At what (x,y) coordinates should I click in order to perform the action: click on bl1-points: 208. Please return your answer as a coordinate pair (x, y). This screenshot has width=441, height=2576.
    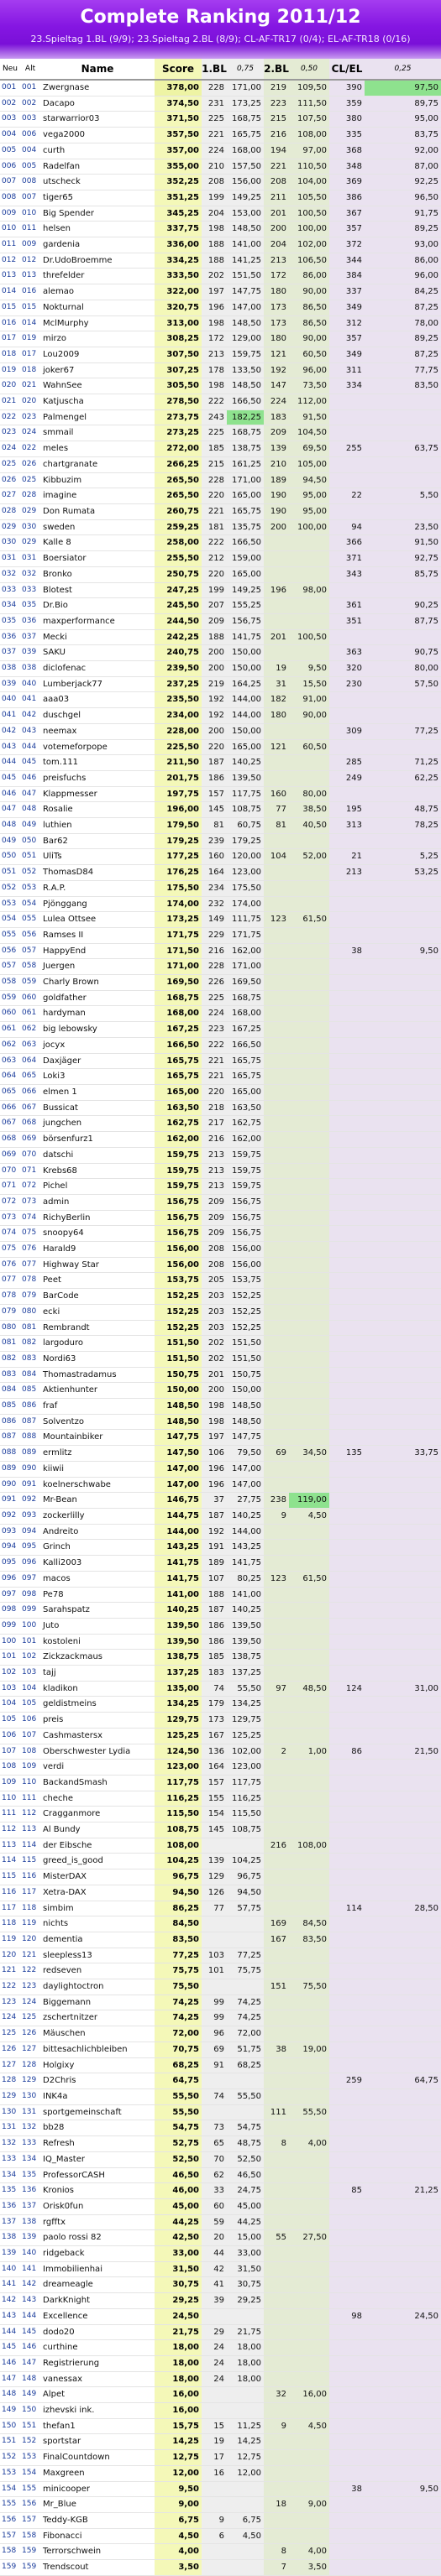
    Looking at the image, I should click on (214, 1265).